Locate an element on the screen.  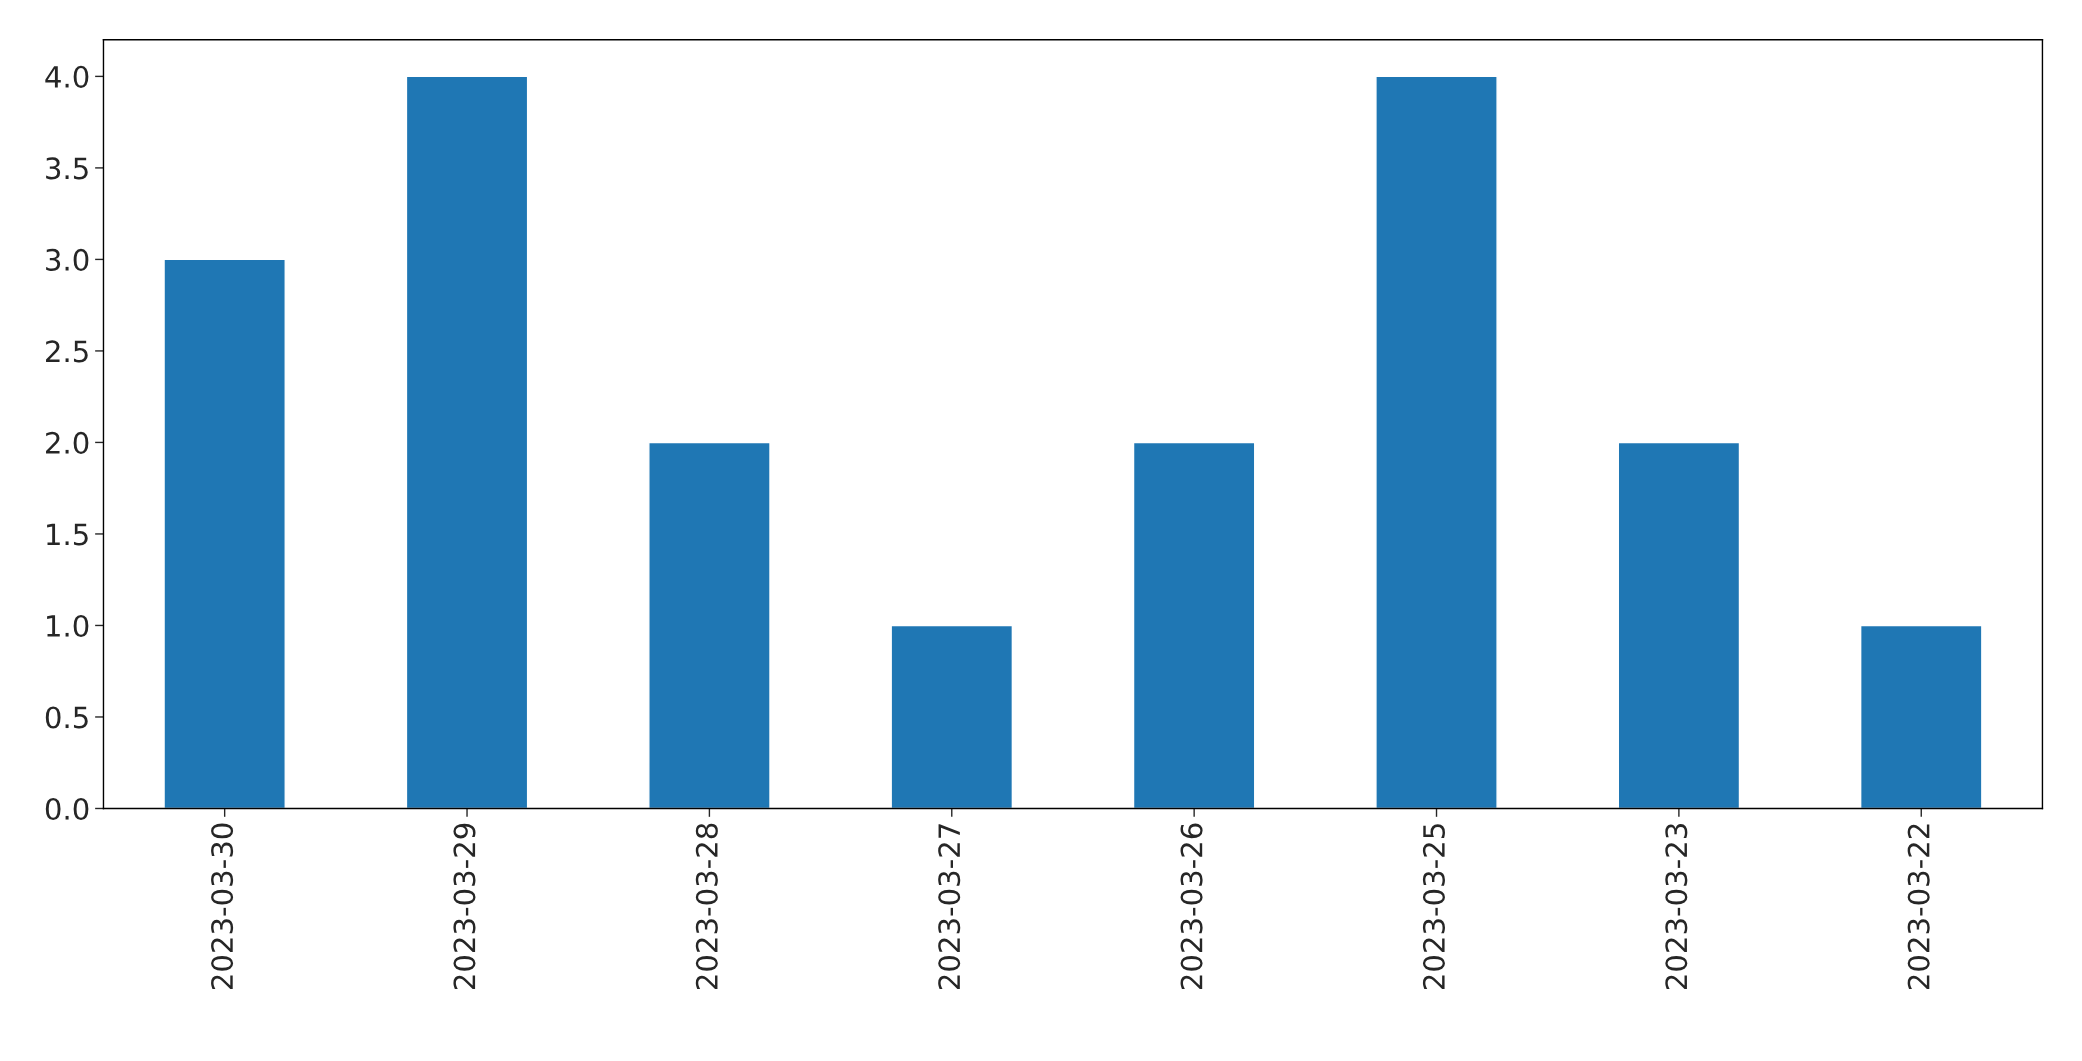
x-tick-label: 2023-03-30 is located at coordinates (222, 906).